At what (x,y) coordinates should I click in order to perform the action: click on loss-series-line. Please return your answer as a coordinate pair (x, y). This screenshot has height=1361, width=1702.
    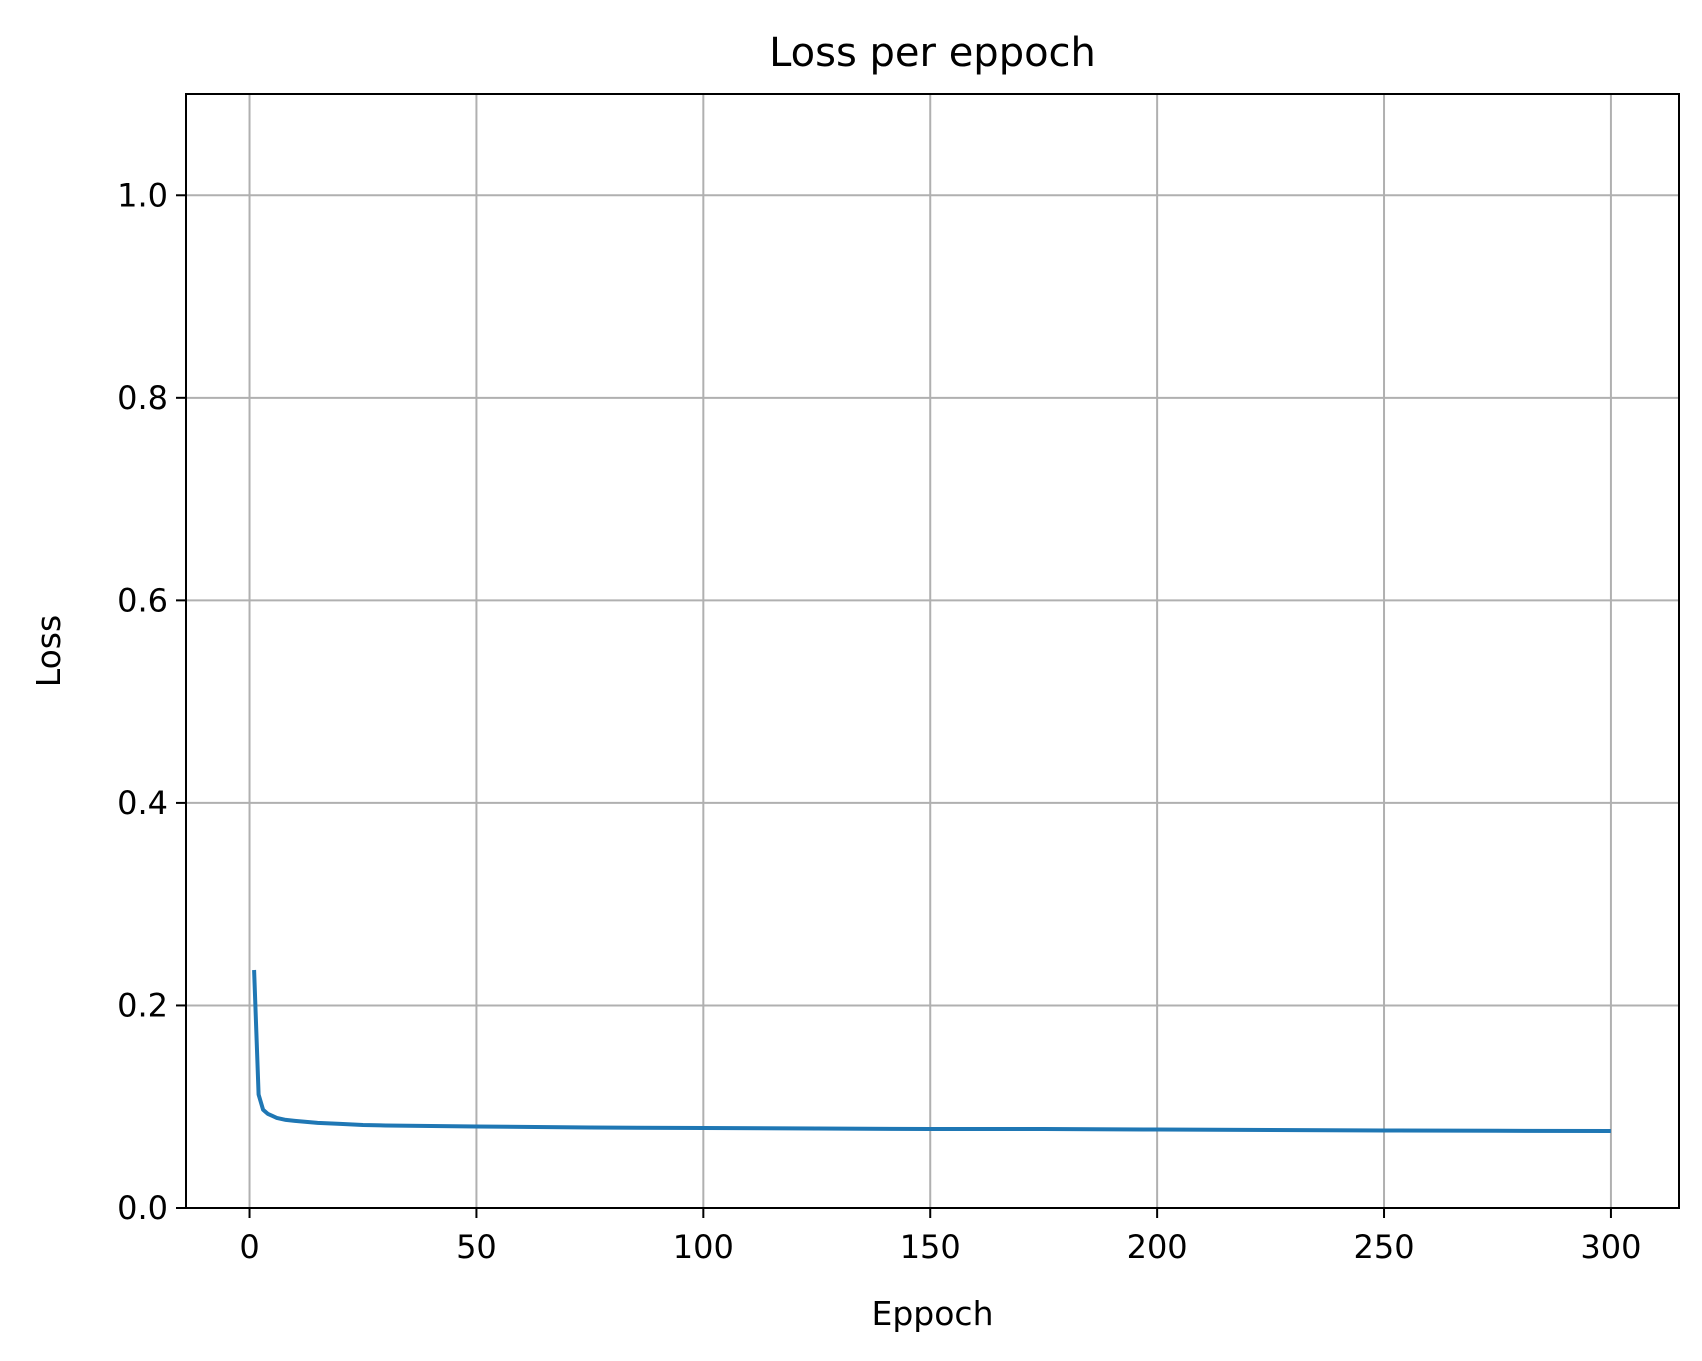
    Looking at the image, I should click on (931, 1051).